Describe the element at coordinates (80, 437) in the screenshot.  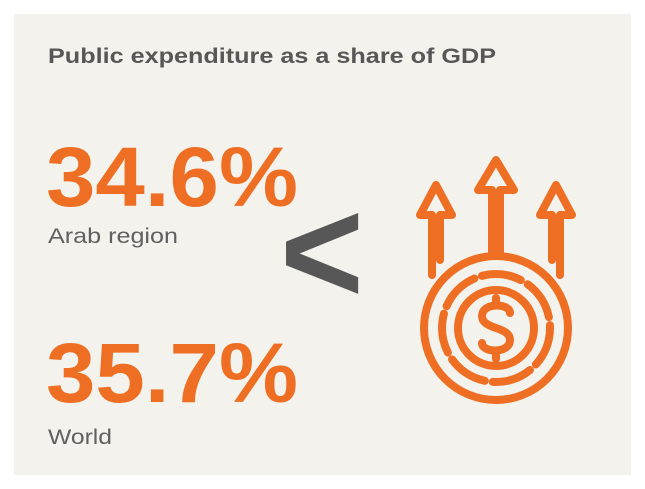
I see `stat-label: World` at that location.